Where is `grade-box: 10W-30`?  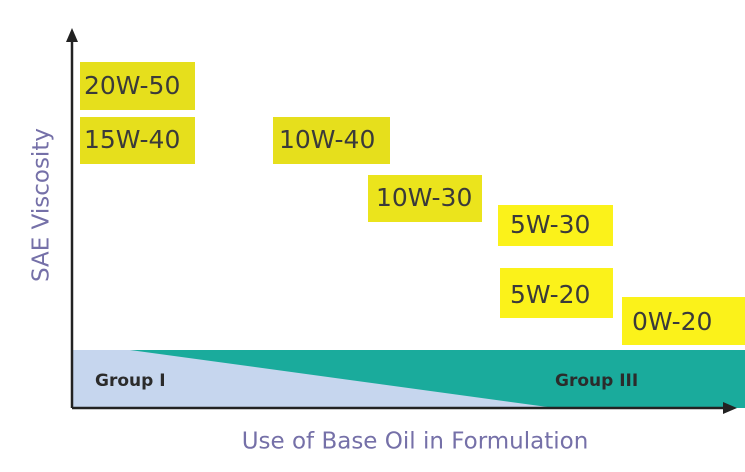
grade-box: 10W-30 is located at coordinates (425, 198).